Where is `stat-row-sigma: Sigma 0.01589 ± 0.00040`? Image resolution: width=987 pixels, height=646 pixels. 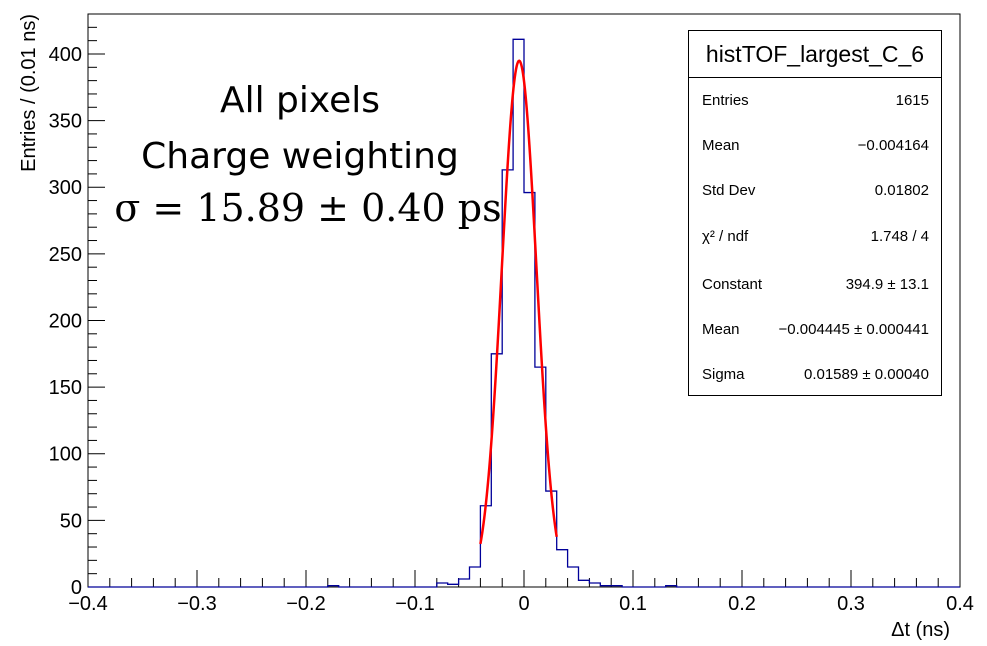
stat-row-sigma: Sigma 0.01589 ± 0.00040 is located at coordinates (815, 376).